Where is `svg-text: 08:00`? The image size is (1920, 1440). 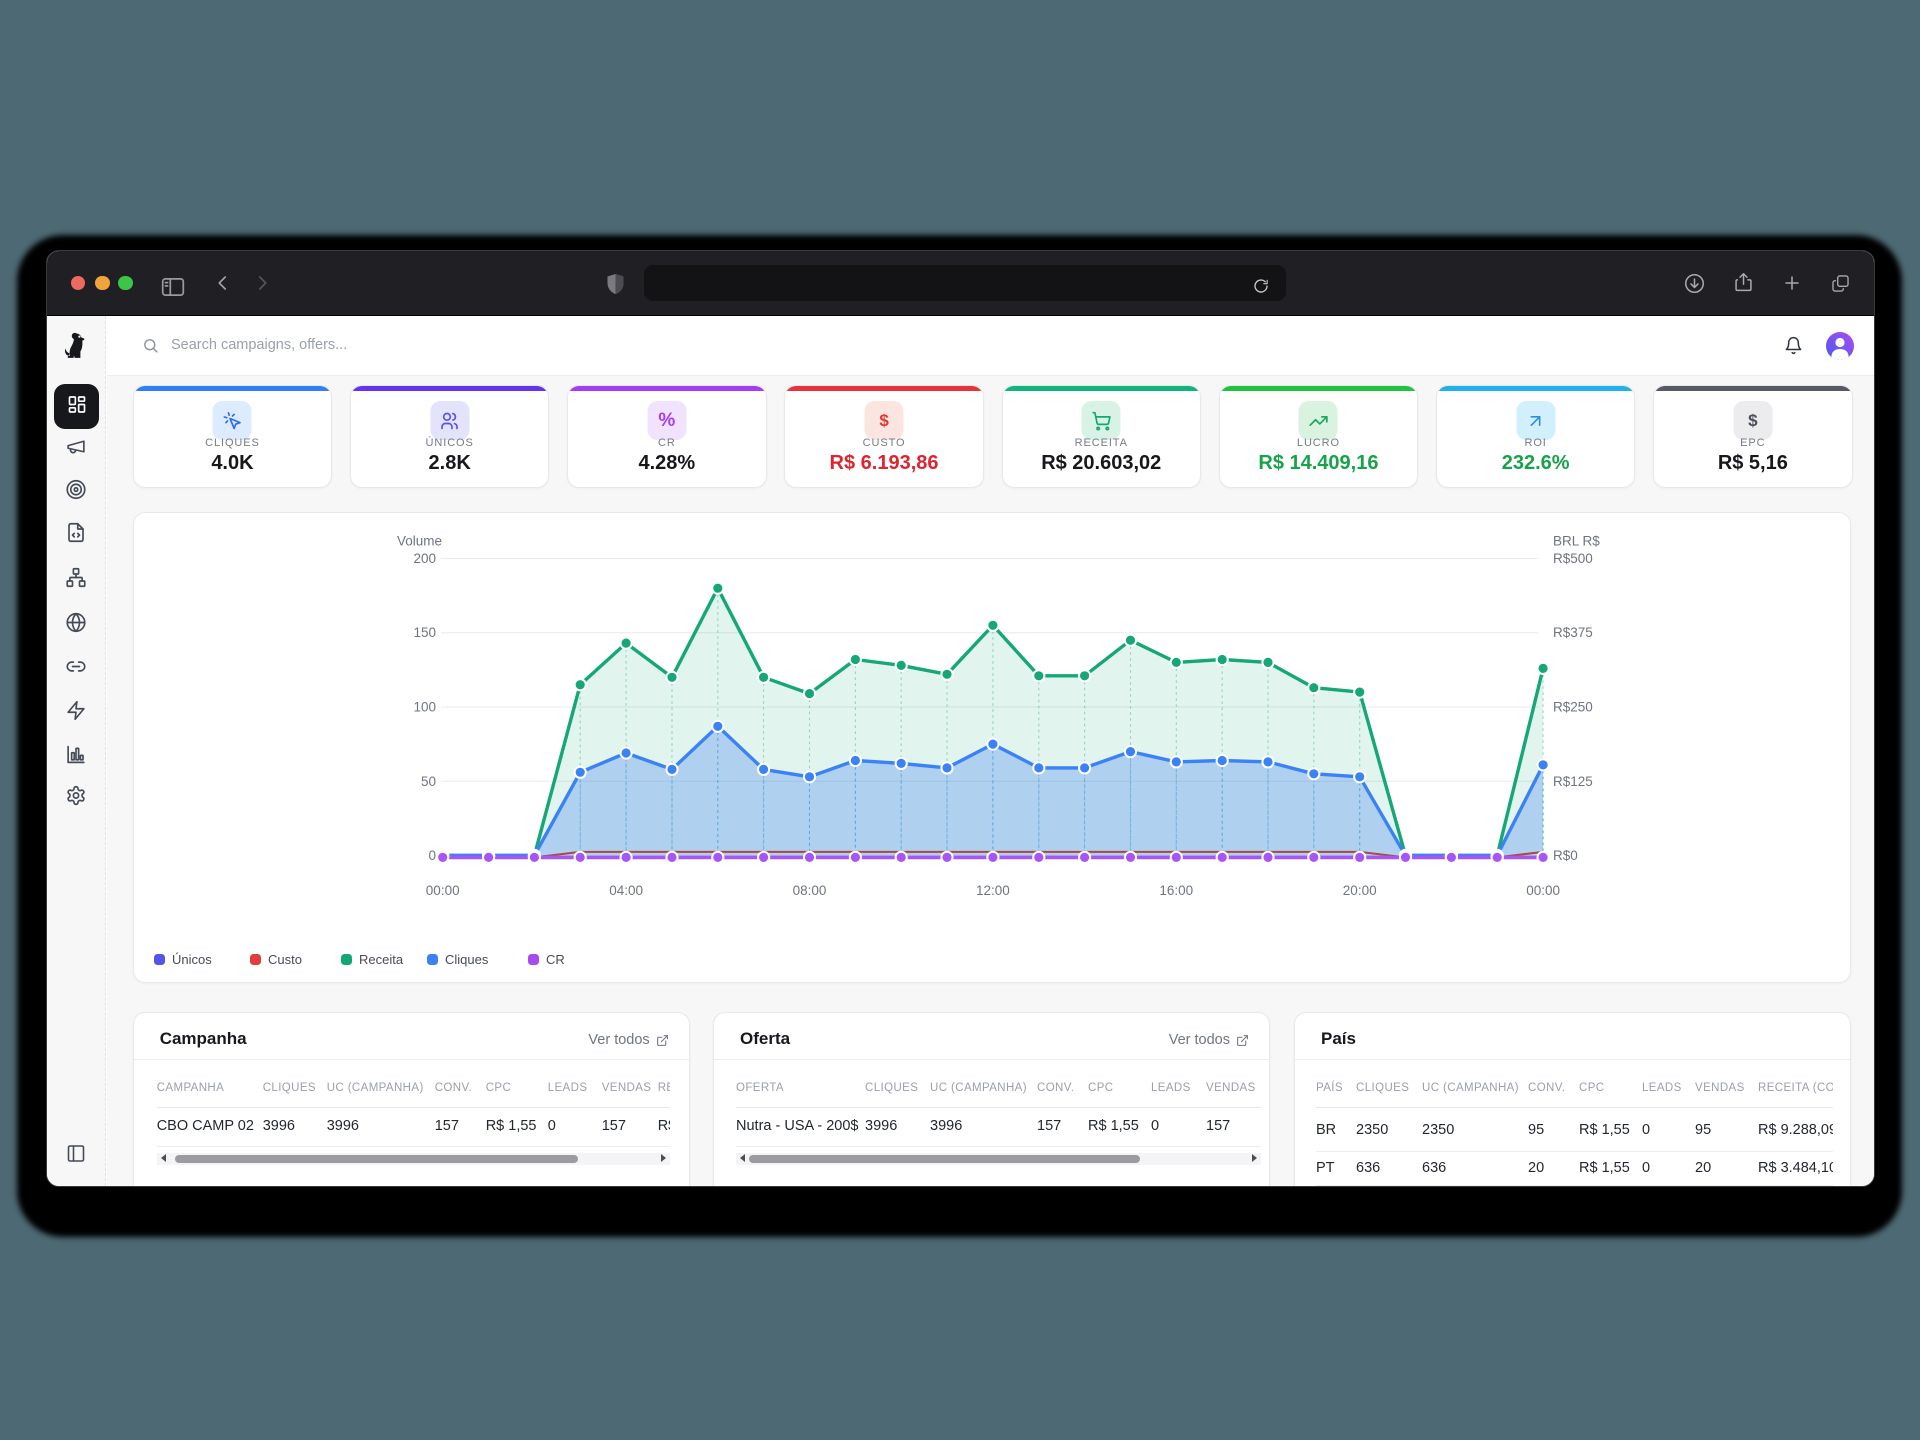
svg-text: 08:00 is located at coordinates (809, 890).